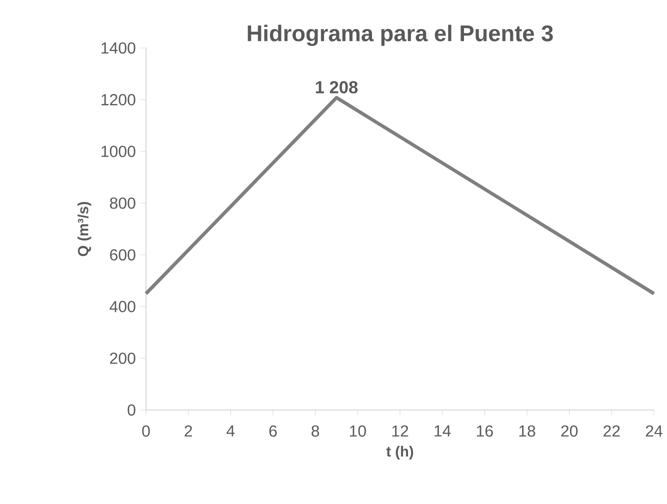  Describe the element at coordinates (527, 431) in the screenshot. I see `x-tick-label: 18` at that location.